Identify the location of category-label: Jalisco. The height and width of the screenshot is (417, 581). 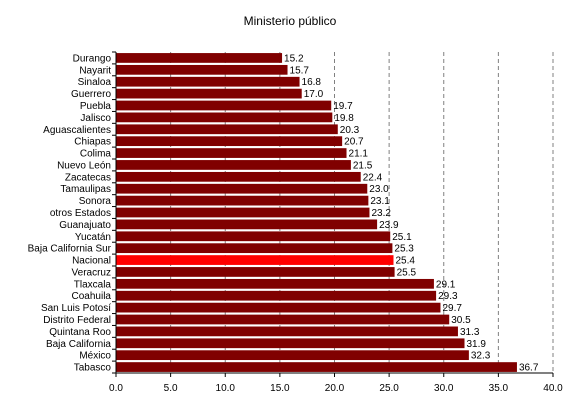
(95, 118).